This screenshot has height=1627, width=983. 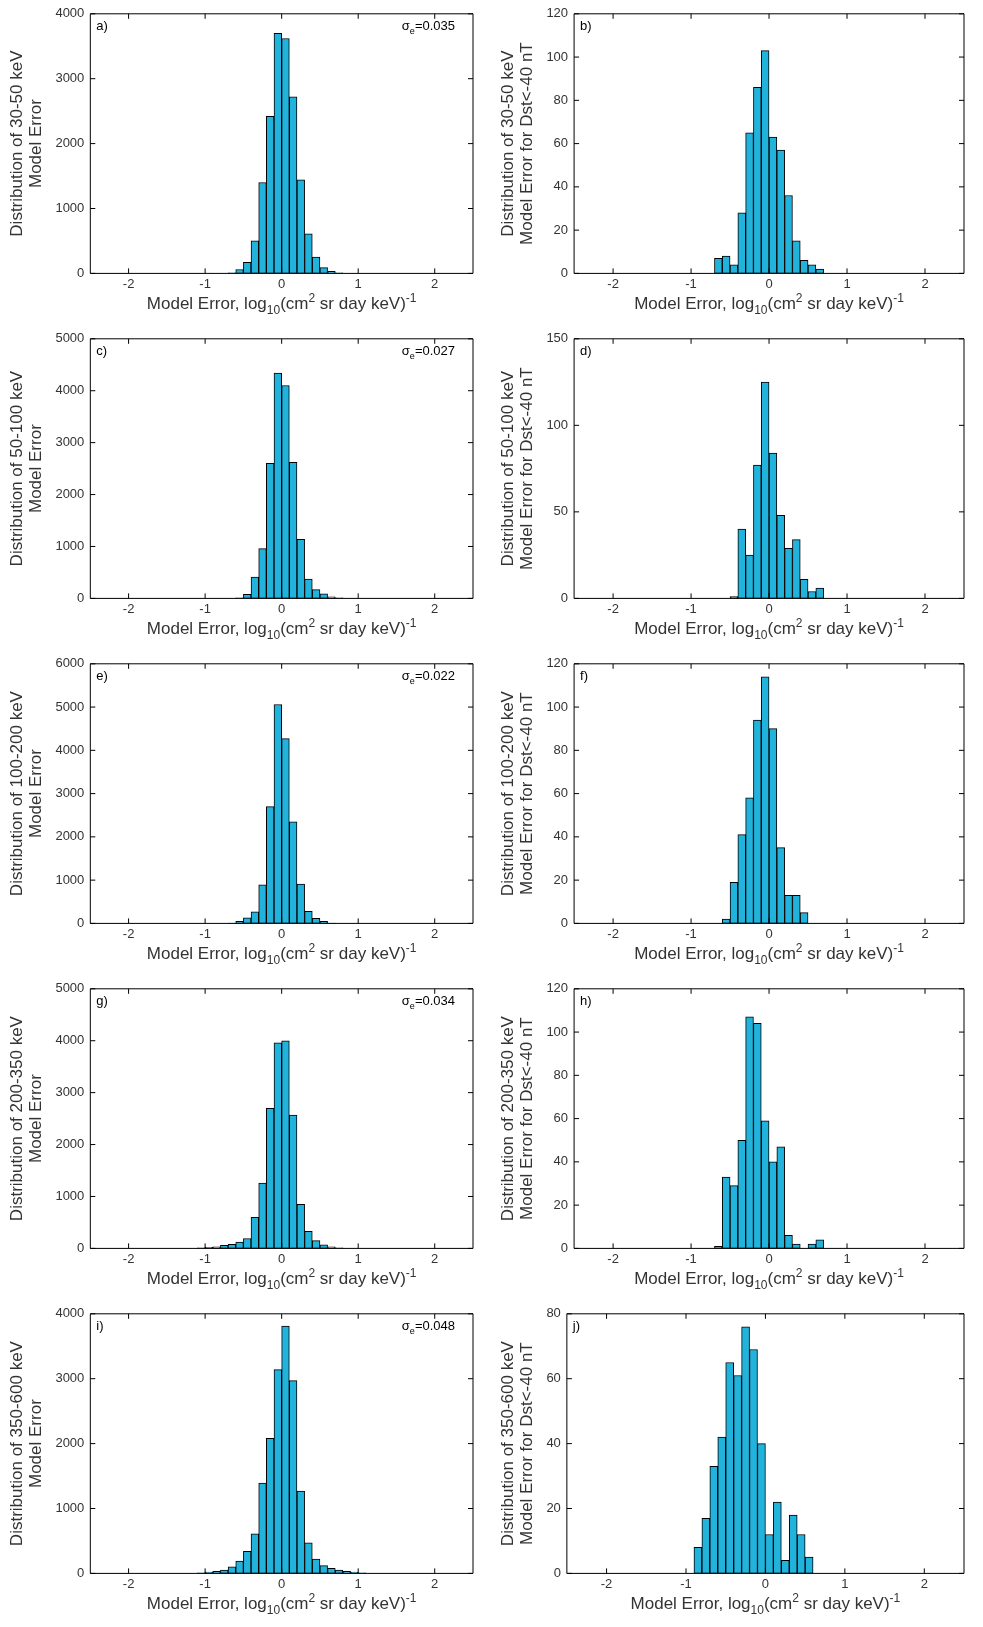 What do you see at coordinates (576, 1325) in the screenshot?
I see `annotation: j)` at bounding box center [576, 1325].